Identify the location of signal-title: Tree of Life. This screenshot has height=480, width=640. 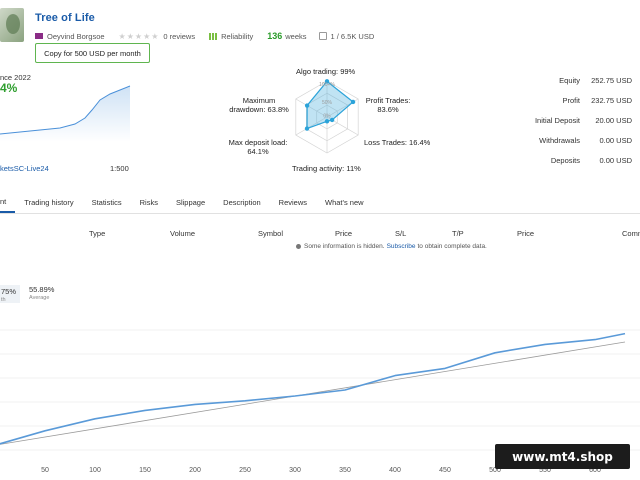
(65, 18).